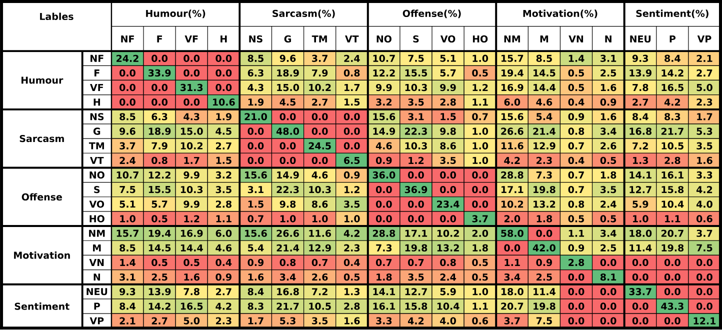 Image resolution: width=722 pixels, height=330 pixels. Describe the element at coordinates (512, 219) in the screenshot. I see `data-label: 2.0` at that location.